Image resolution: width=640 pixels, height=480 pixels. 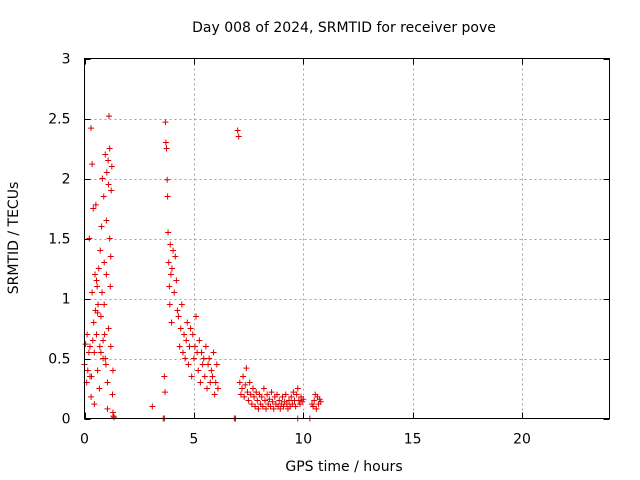 What do you see at coordinates (66, 60) in the screenshot?
I see `y-tick-label: 3` at bounding box center [66, 60].